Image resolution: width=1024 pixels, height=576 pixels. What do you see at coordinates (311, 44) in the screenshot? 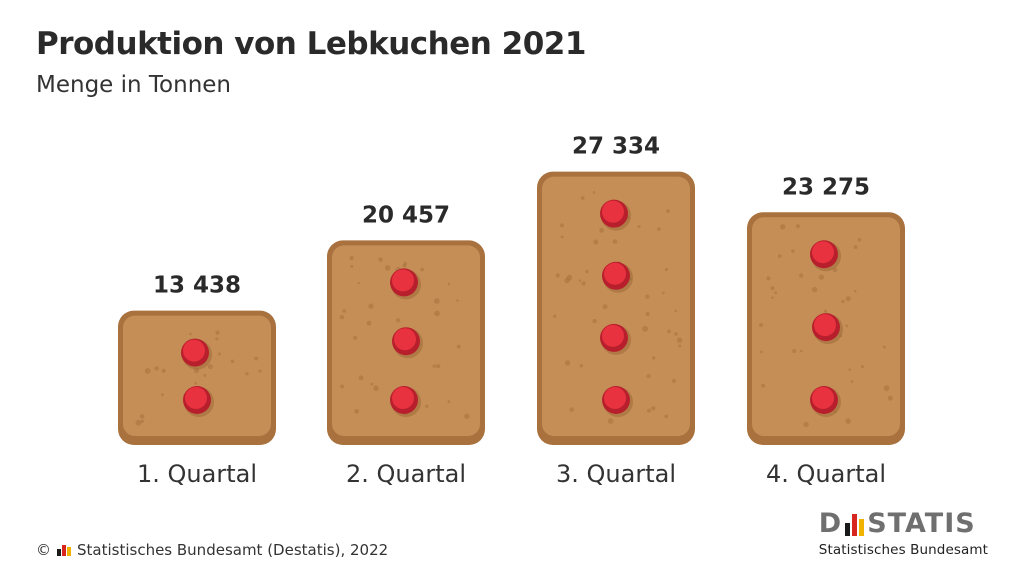
I see `chart-title: Produktion von Lebkuchen 2021` at bounding box center [311, 44].